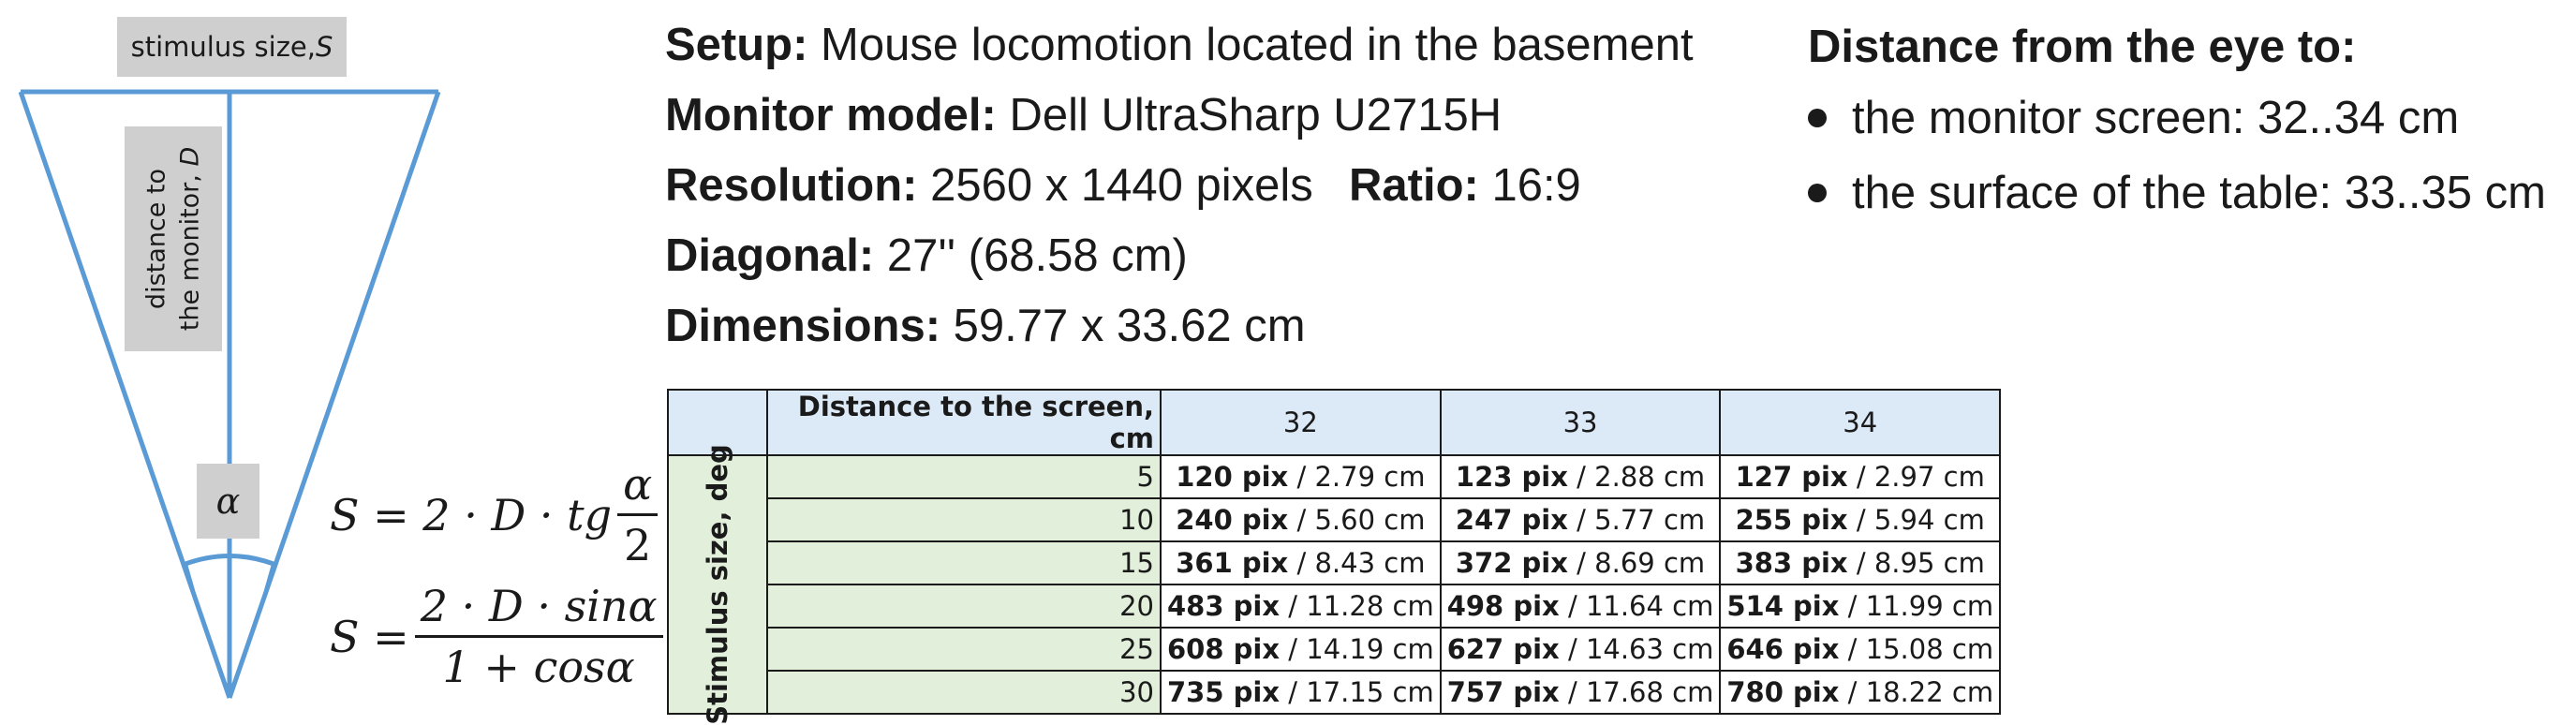 The width and height of the screenshot is (2576, 725). I want to click on degree-cell: 30, so click(964, 692).